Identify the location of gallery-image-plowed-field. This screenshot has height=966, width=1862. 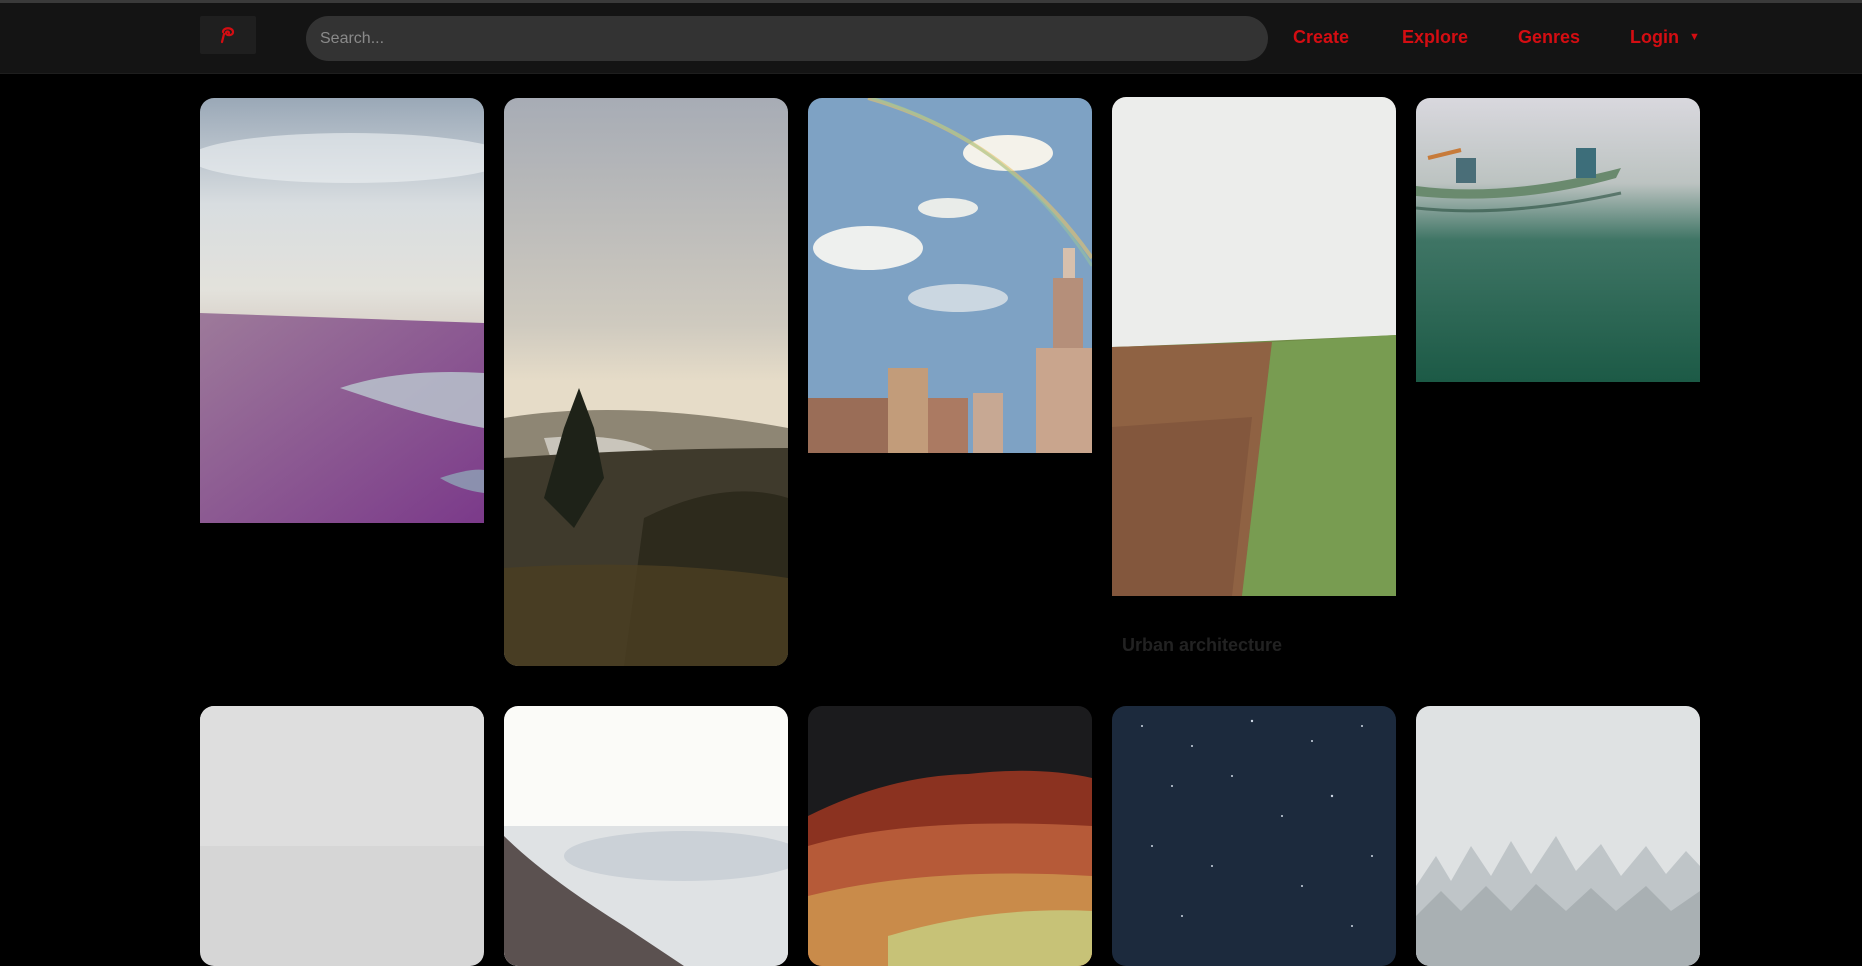
(1254, 346).